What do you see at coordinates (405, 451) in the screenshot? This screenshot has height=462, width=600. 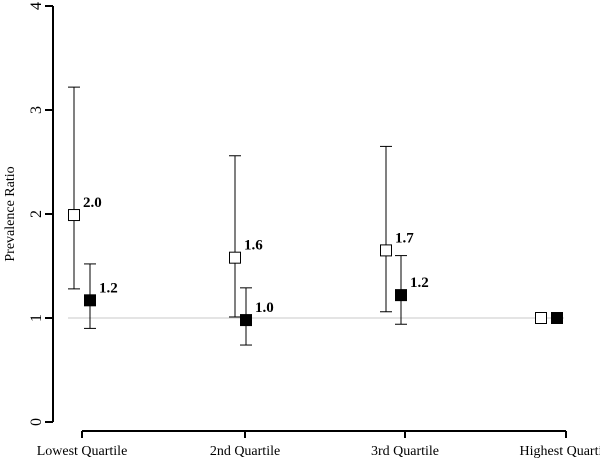 I see `x-tick-label: 3rd Quartile` at bounding box center [405, 451].